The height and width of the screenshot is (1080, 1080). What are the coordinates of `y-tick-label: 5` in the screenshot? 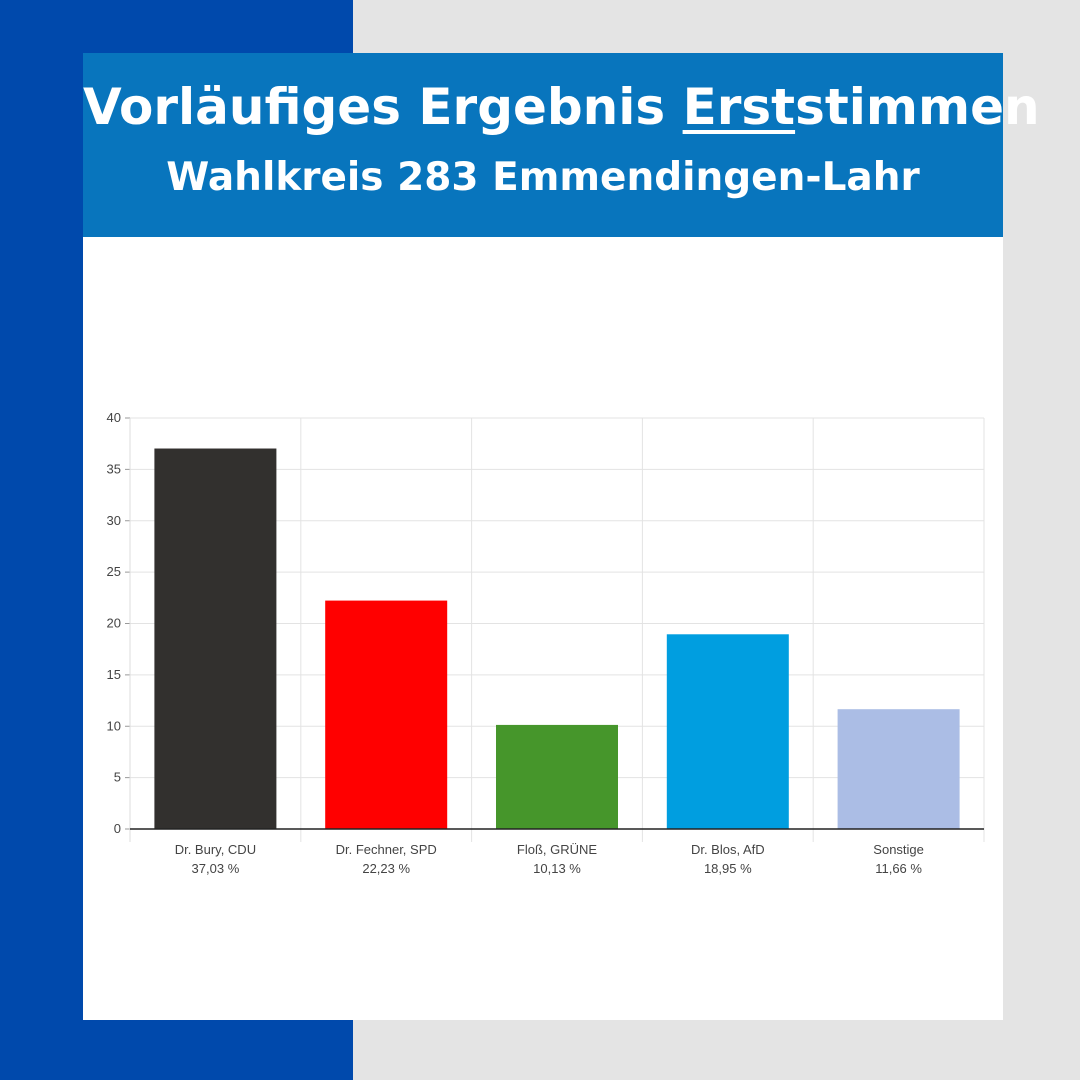 It's located at (117, 777).